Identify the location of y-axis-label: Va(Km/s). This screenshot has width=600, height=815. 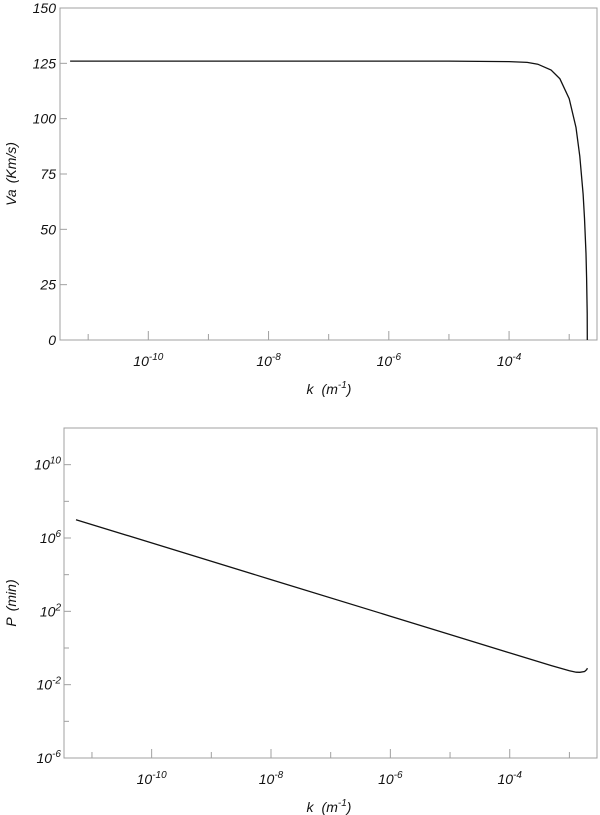
(11, 174).